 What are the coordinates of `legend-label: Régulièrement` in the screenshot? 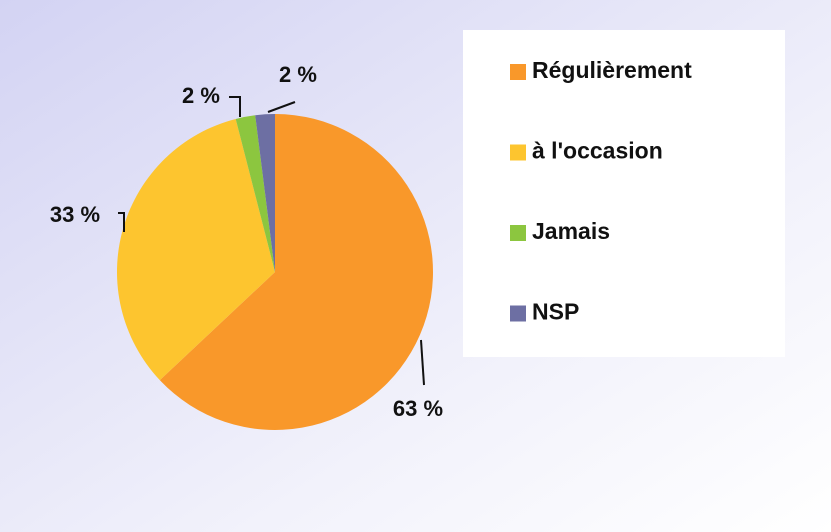 It's located at (612, 70).